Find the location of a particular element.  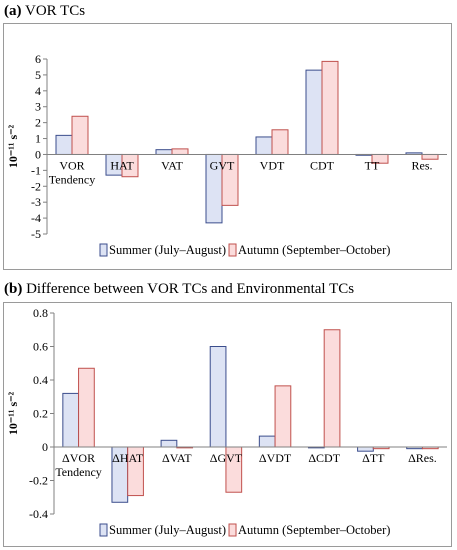

b-y-tick-label: -0.4 is located at coordinates (38, 514).